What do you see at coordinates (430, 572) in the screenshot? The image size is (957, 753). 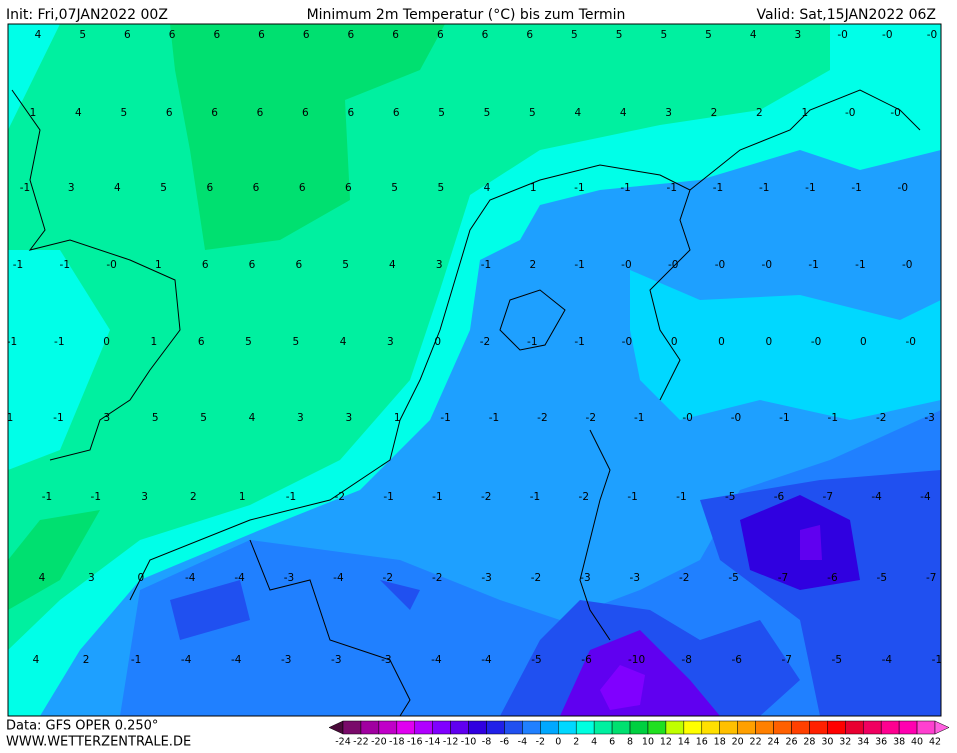 I see `borders` at bounding box center [430, 572].